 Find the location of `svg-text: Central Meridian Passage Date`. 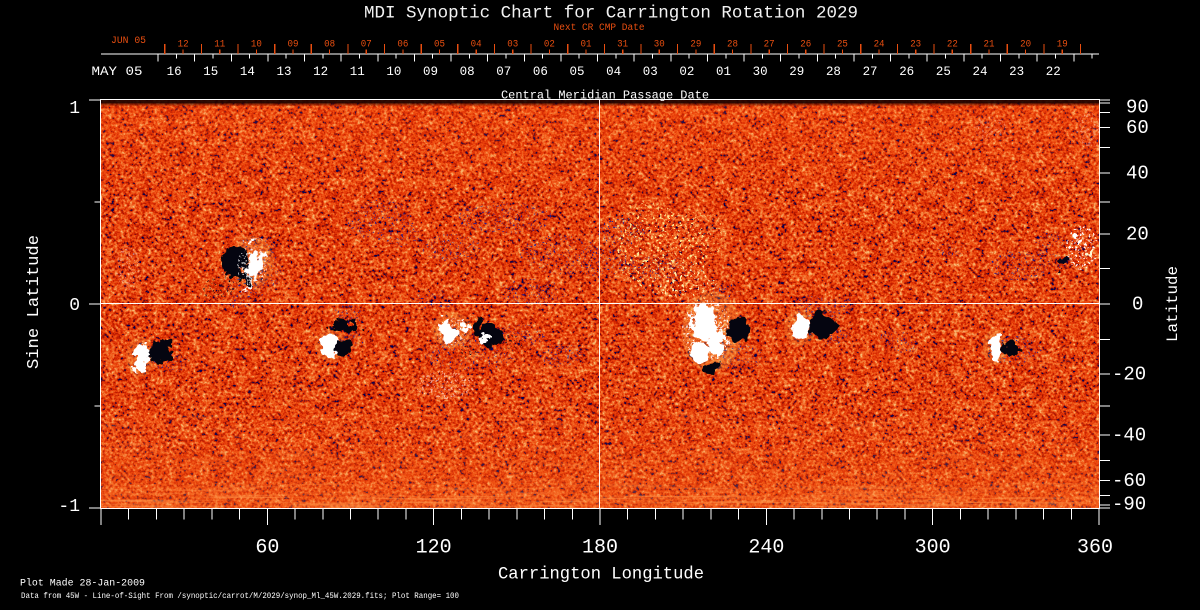

svg-text: Central Meridian Passage Date is located at coordinates (605, 96).